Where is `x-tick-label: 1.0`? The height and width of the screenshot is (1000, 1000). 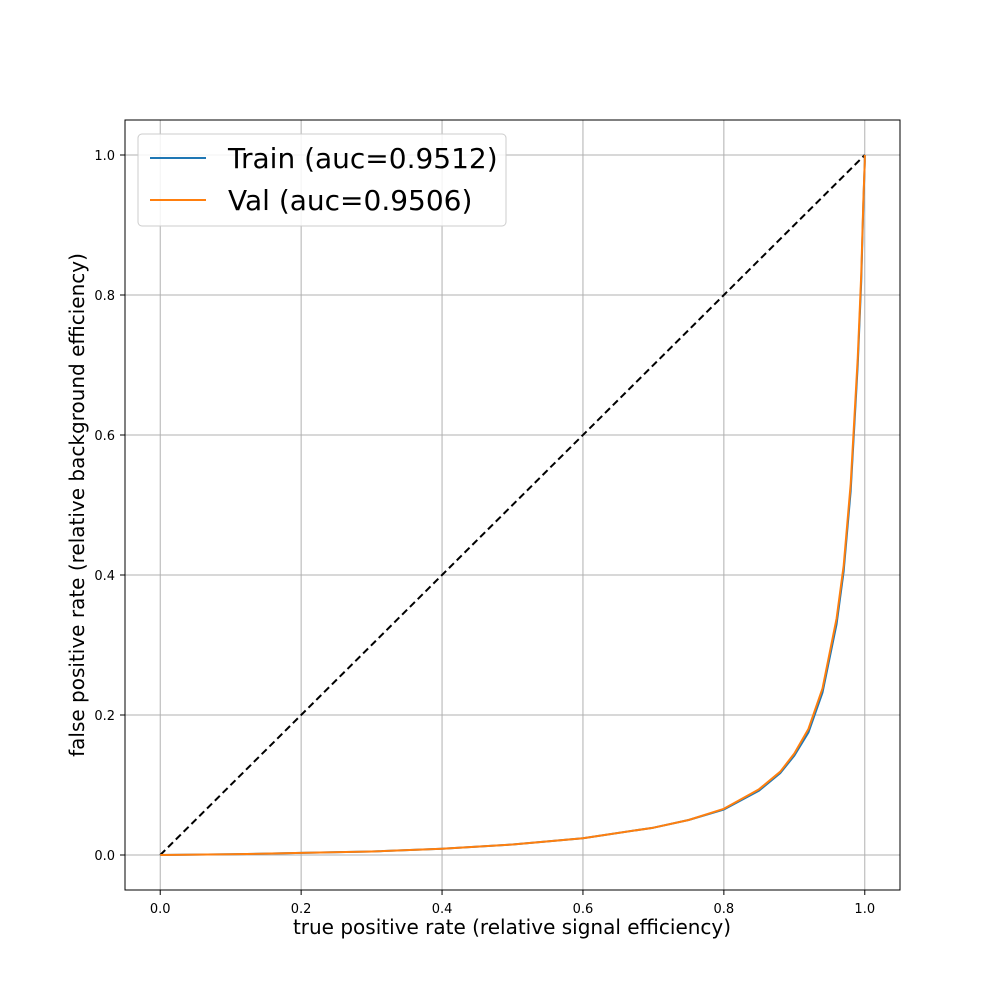 x-tick-label: 1.0 is located at coordinates (864, 909).